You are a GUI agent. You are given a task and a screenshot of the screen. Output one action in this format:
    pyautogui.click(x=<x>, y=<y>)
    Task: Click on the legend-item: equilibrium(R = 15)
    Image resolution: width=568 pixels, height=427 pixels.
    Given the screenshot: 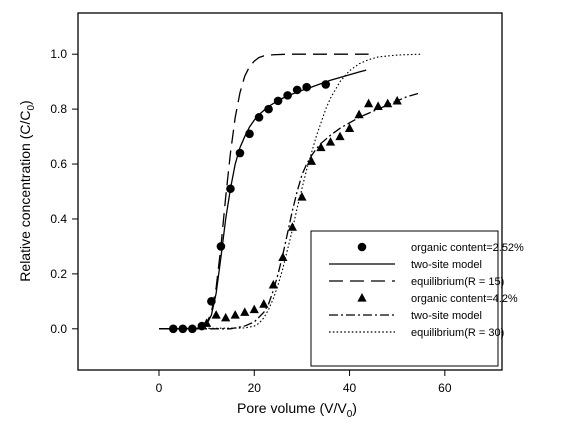 What is the action you would take?
    pyautogui.click(x=416, y=282)
    